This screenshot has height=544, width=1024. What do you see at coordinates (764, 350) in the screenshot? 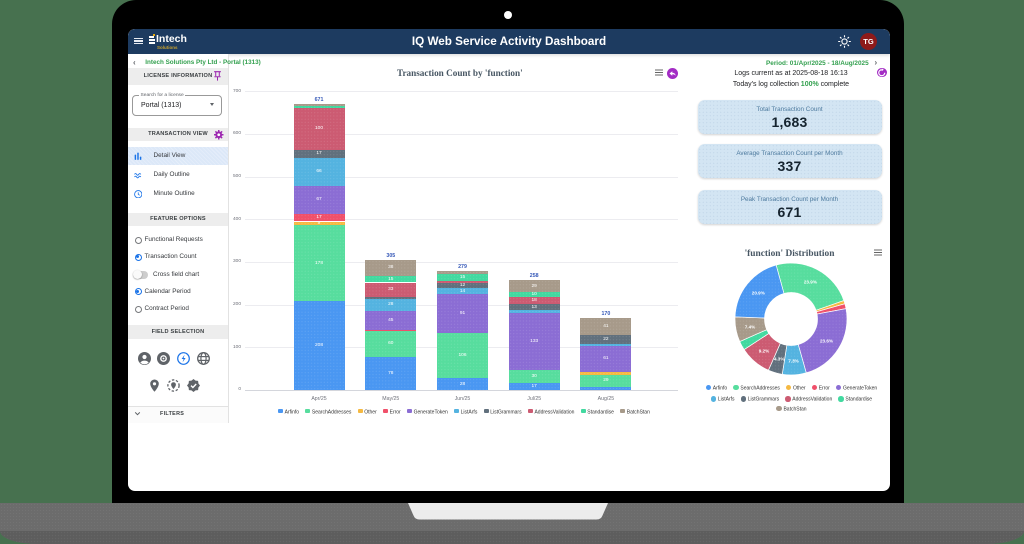
I see `svg-text: 9.2%` at bounding box center [764, 350].